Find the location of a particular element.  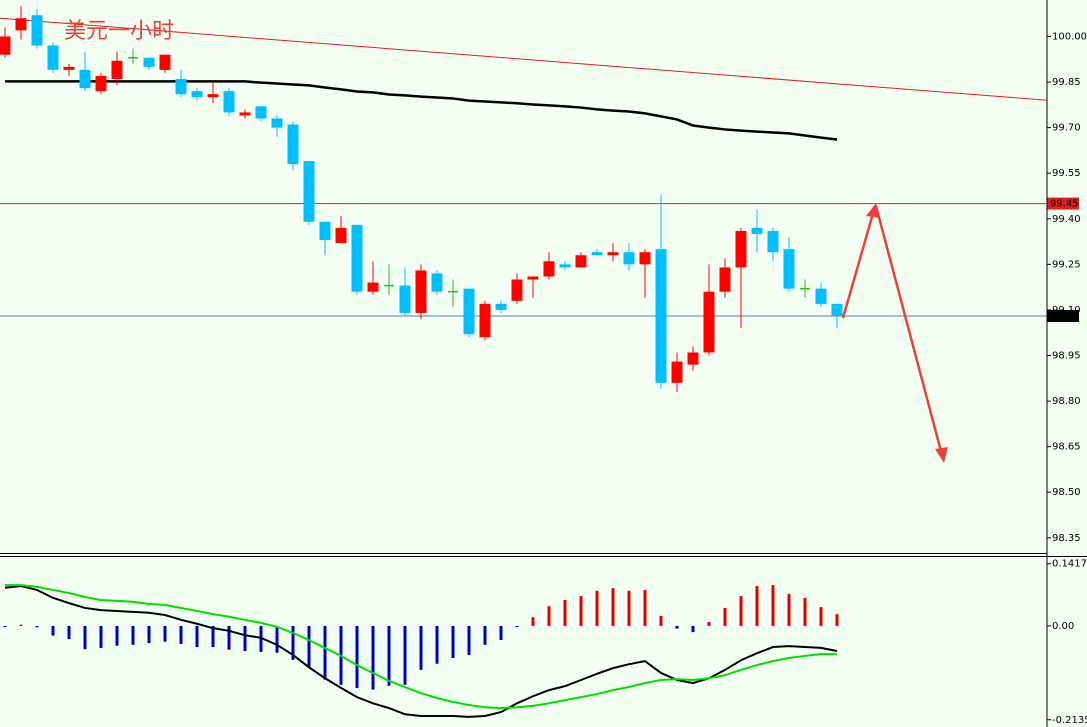

y-tick-label: 0.1417 is located at coordinates (1069, 564).